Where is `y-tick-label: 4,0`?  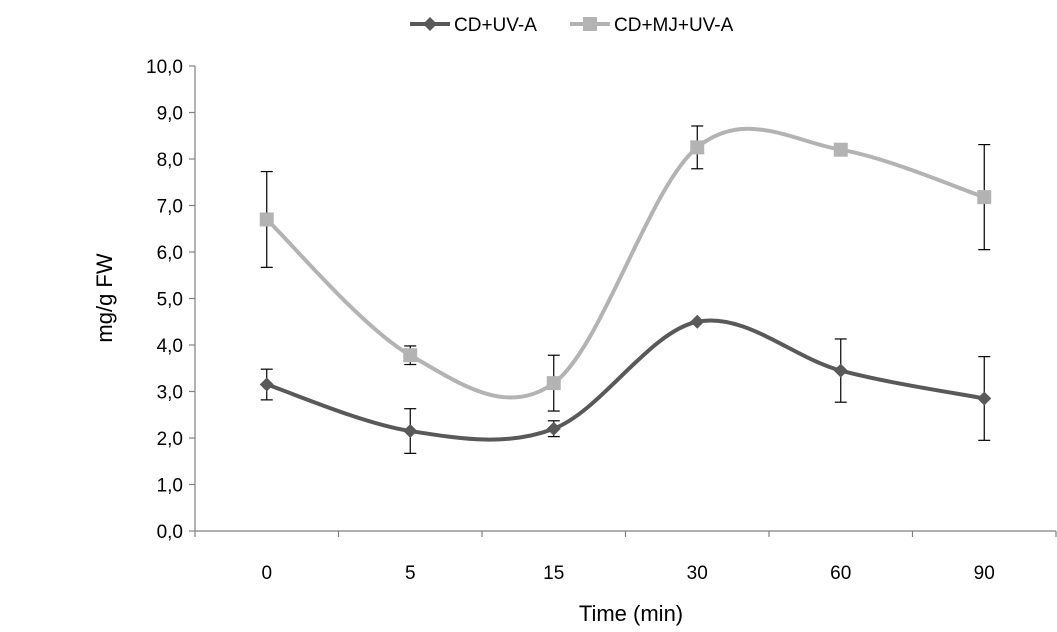 y-tick-label: 4,0 is located at coordinates (170, 346).